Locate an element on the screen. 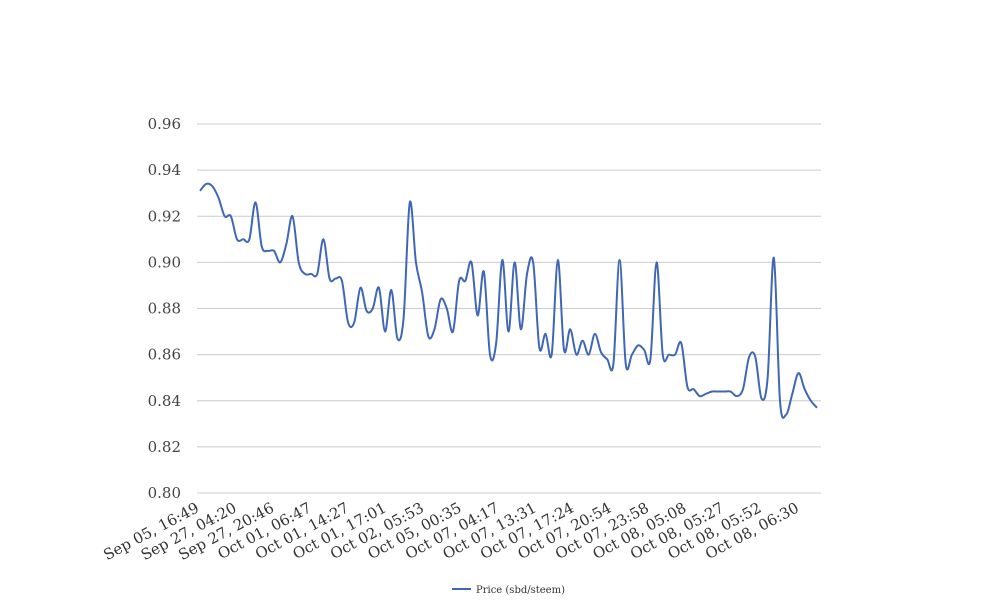 This screenshot has height=616, width=1008. legend: Price (sbd/steem) is located at coordinates (508, 590).